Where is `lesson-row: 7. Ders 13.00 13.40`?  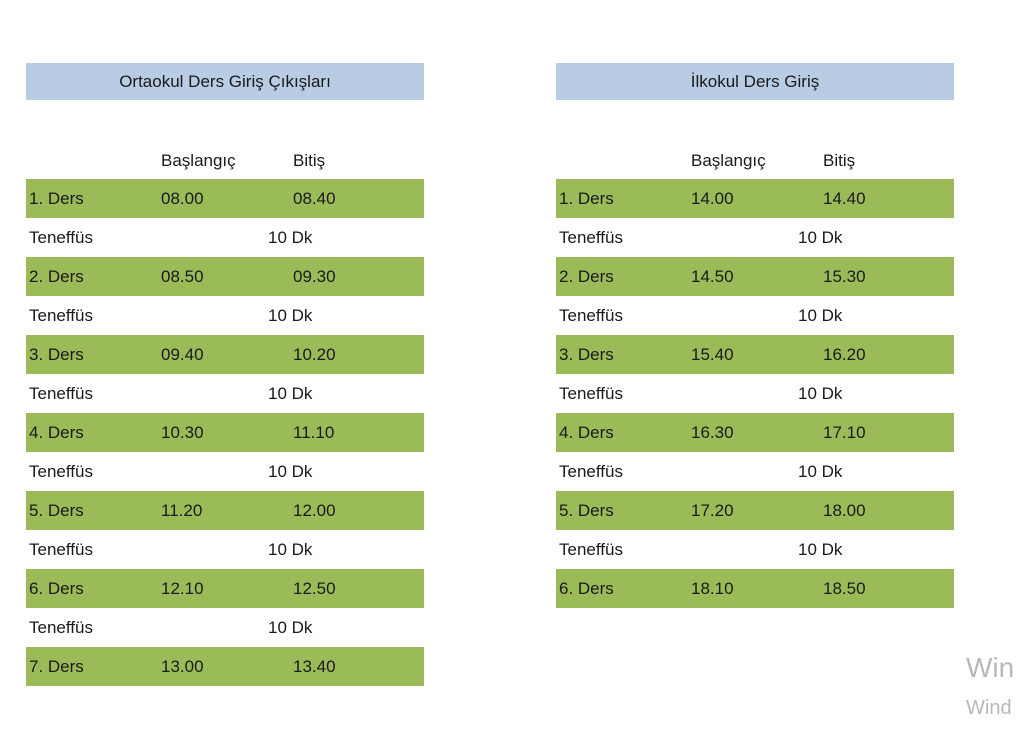 lesson-row: 7. Ders 13.00 13.40 is located at coordinates (225, 666).